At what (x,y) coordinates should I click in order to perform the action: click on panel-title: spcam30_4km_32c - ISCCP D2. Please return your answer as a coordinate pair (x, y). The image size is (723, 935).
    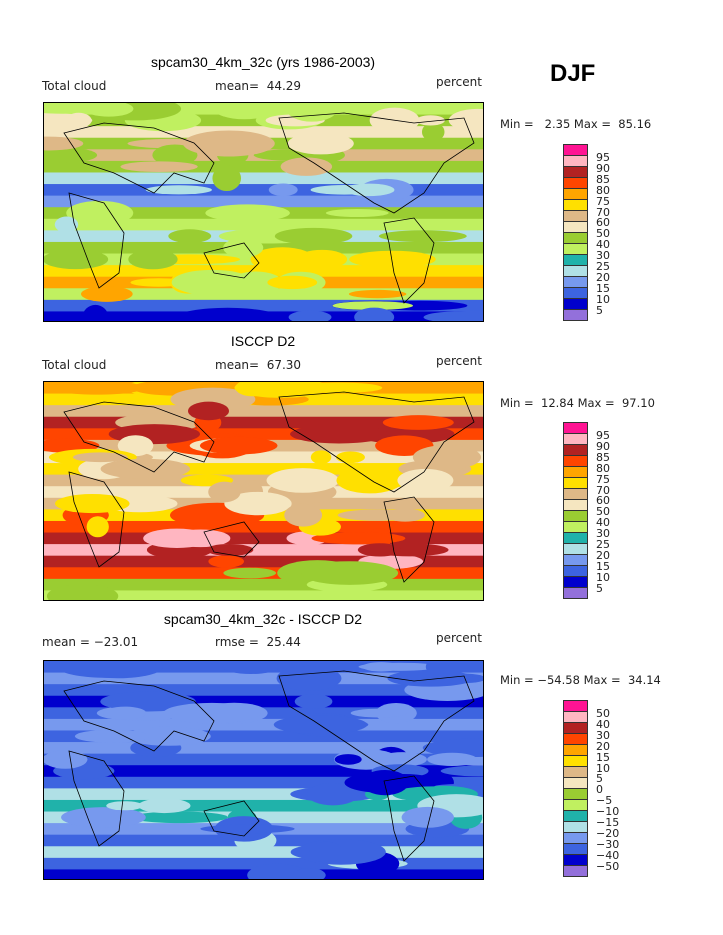
    Looking at the image, I should click on (263, 619).